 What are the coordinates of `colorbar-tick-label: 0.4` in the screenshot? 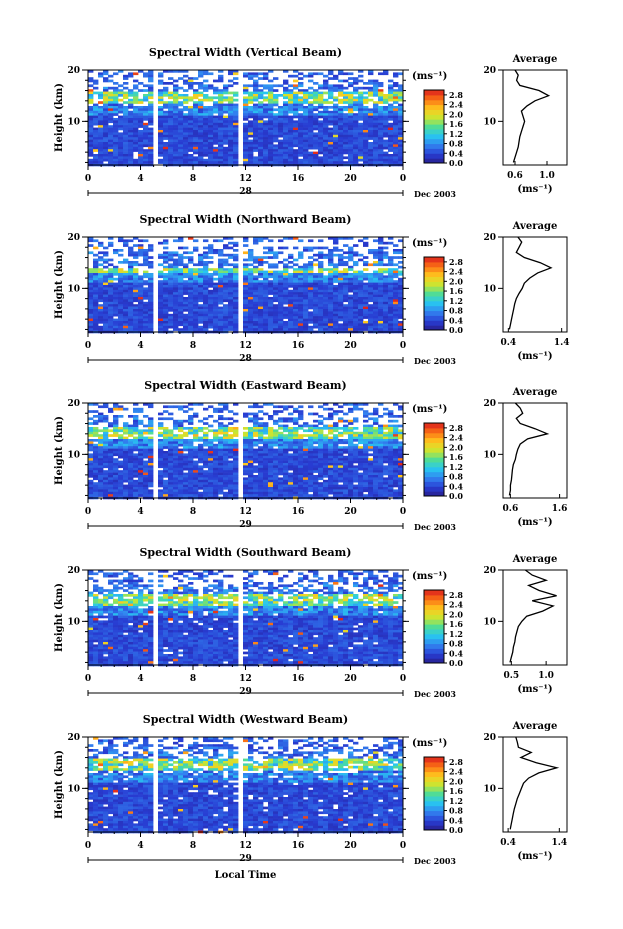 It's located at (456, 486).